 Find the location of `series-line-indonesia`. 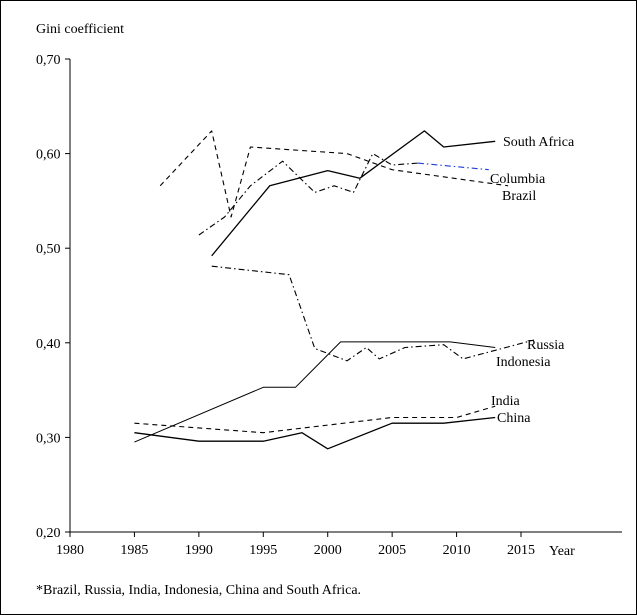

series-line-indonesia is located at coordinates (315, 392).